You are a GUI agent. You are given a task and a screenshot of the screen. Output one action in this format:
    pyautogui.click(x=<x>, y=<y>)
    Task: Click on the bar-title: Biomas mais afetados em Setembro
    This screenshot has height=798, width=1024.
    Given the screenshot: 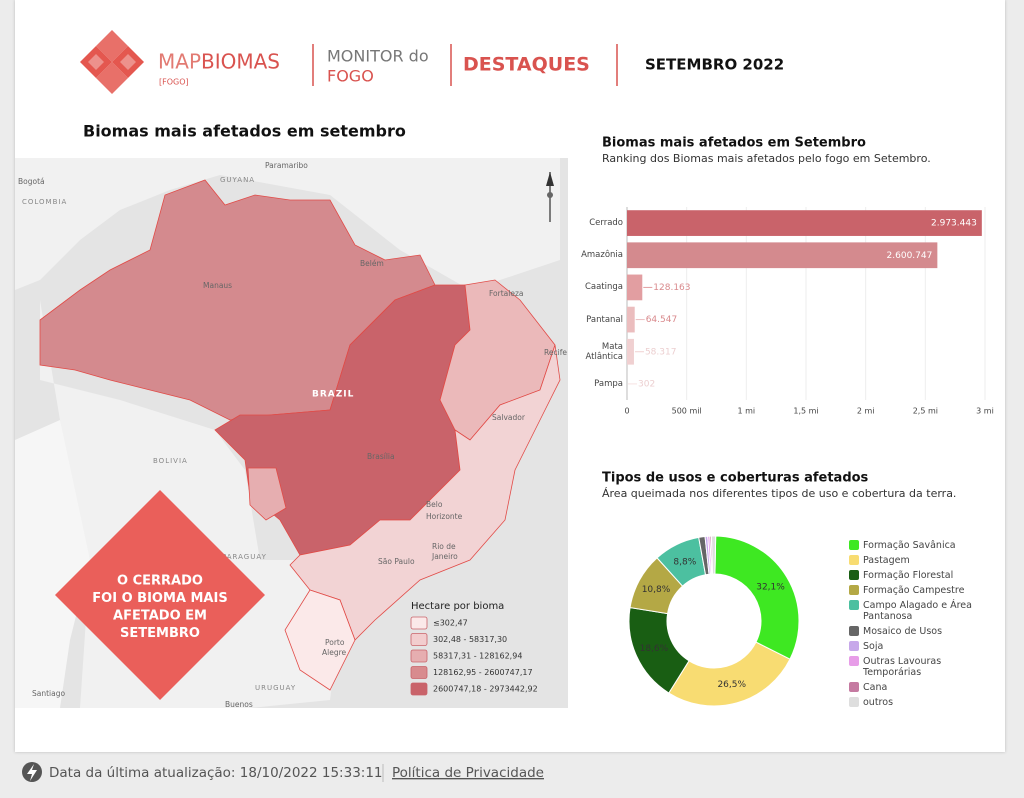 What is the action you would take?
    pyautogui.click(x=734, y=143)
    